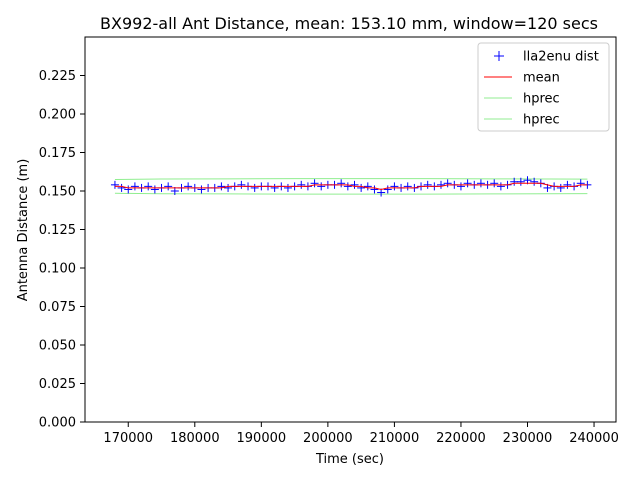  I want to click on x-tick-label: 230000, so click(528, 438).